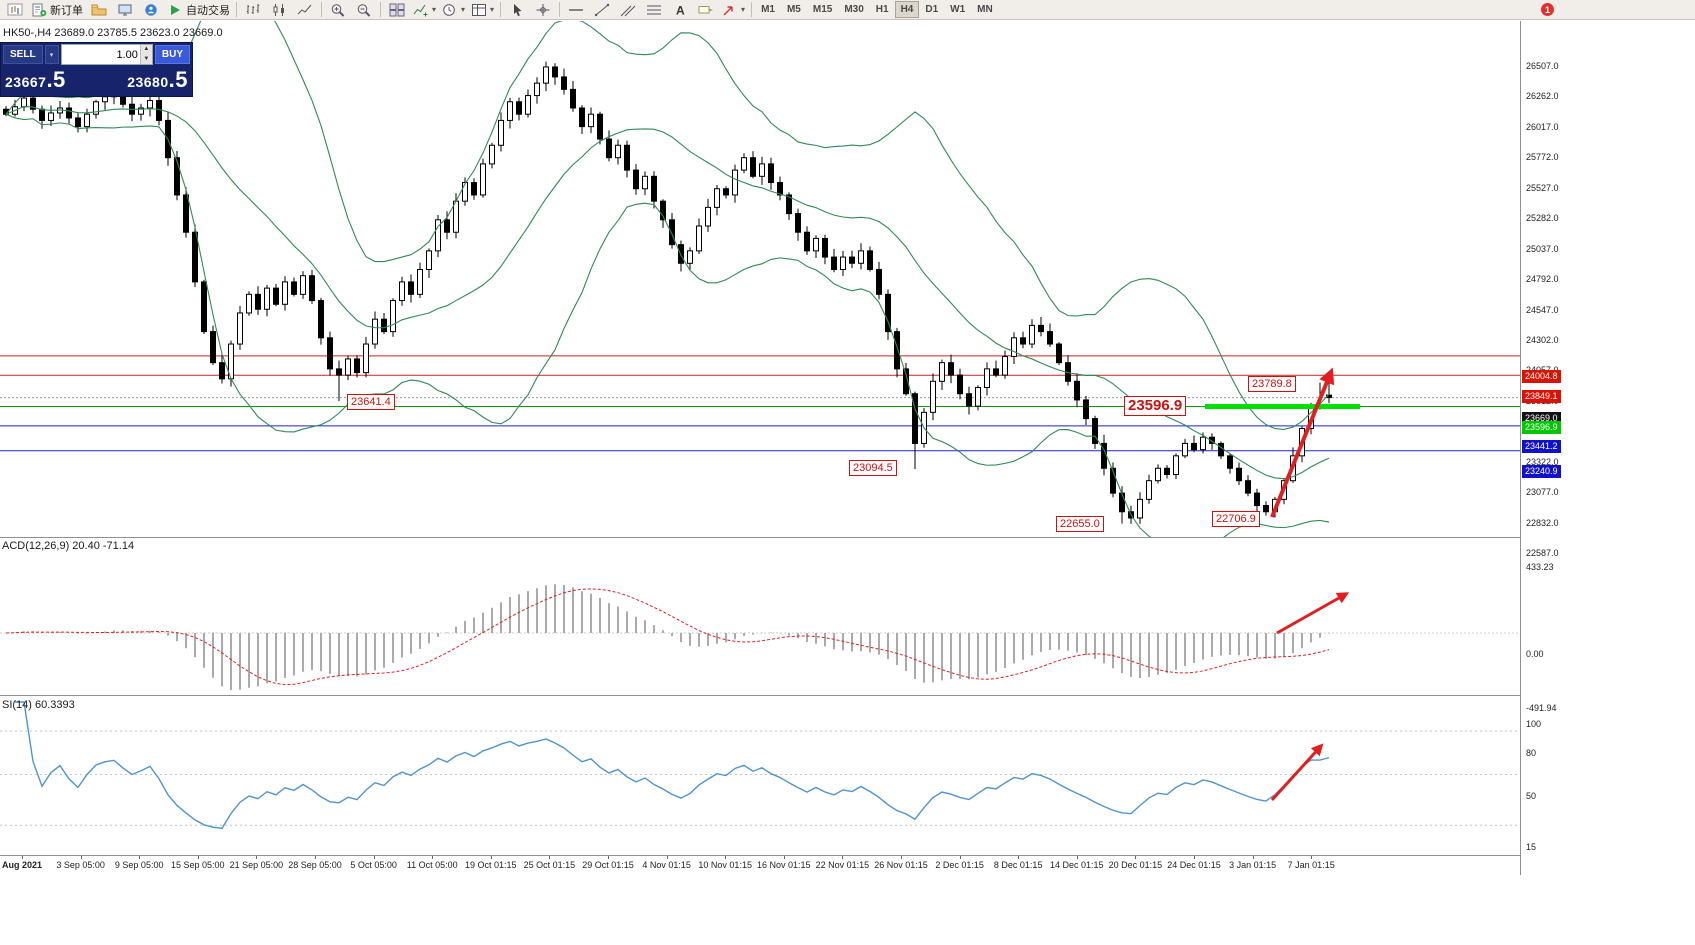  I want to click on price-annotation: 23641.4, so click(371, 402).